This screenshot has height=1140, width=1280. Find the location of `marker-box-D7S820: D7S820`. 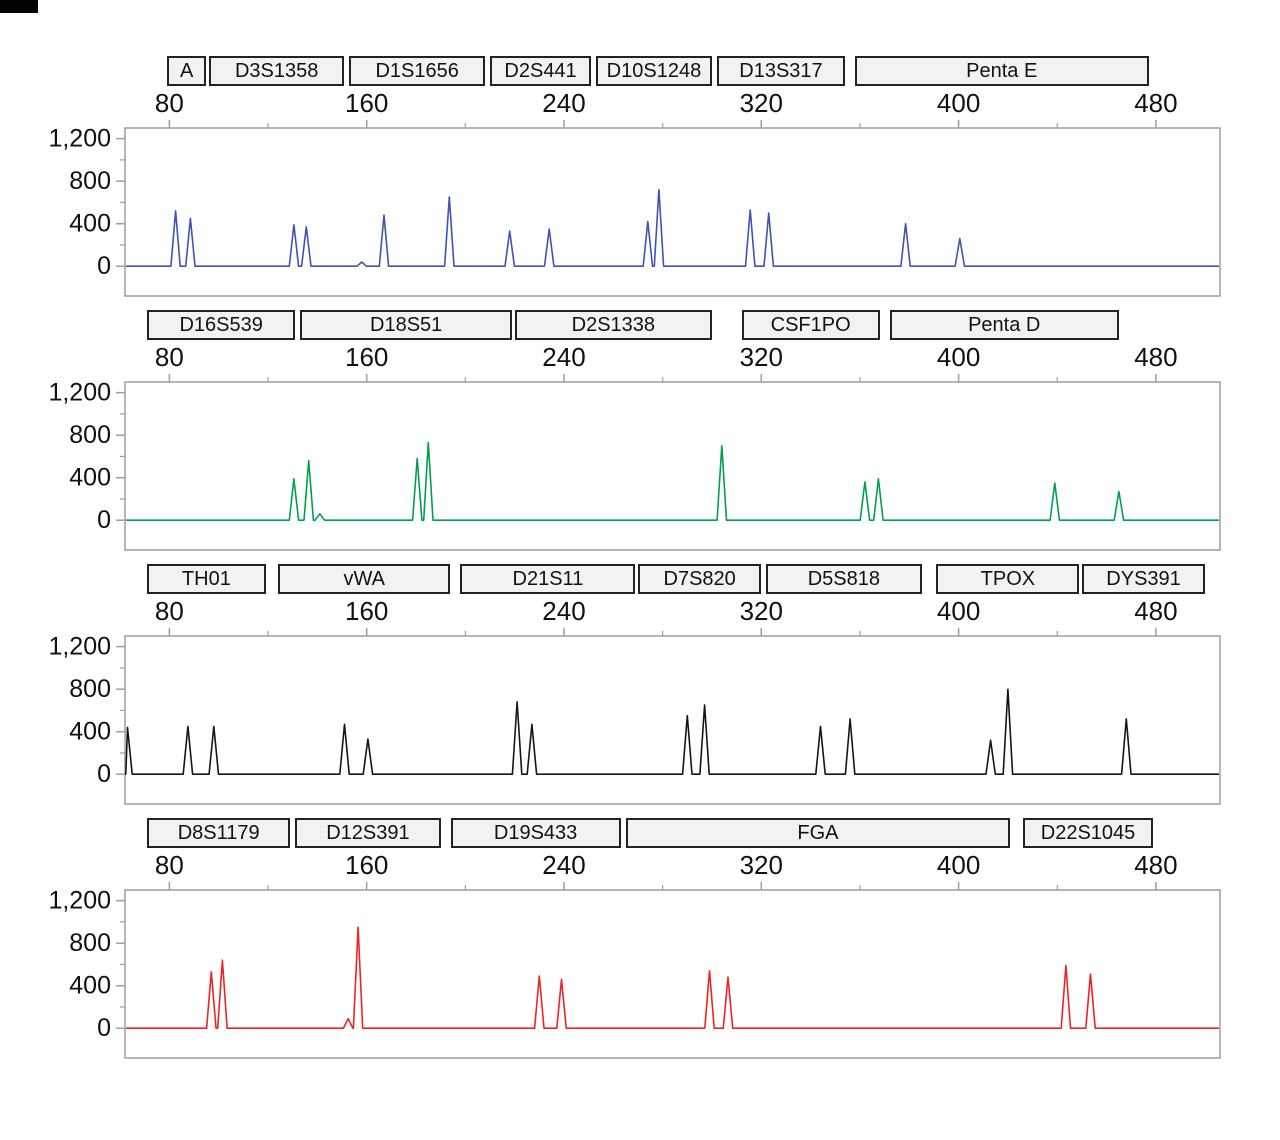

marker-box-D7S820: D7S820 is located at coordinates (700, 579).